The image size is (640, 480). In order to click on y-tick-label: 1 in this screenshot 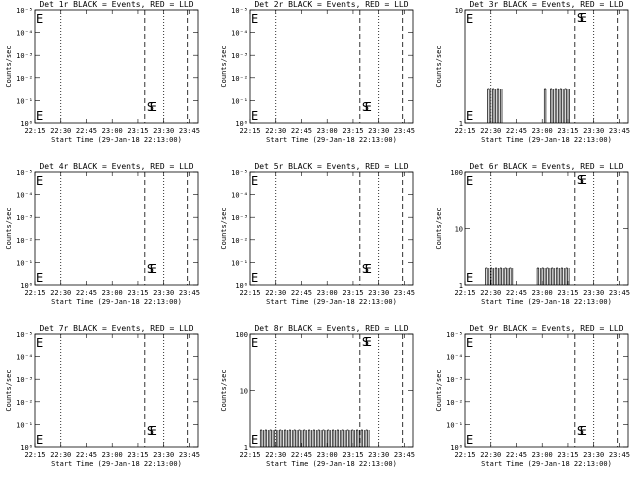, I will do `click(461, 286)`.